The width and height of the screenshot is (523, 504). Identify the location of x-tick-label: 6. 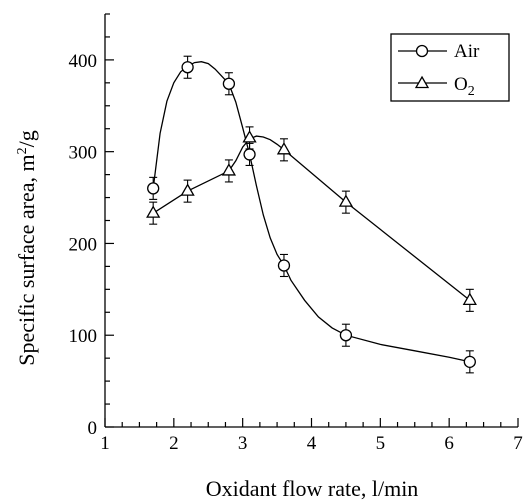
(449, 443).